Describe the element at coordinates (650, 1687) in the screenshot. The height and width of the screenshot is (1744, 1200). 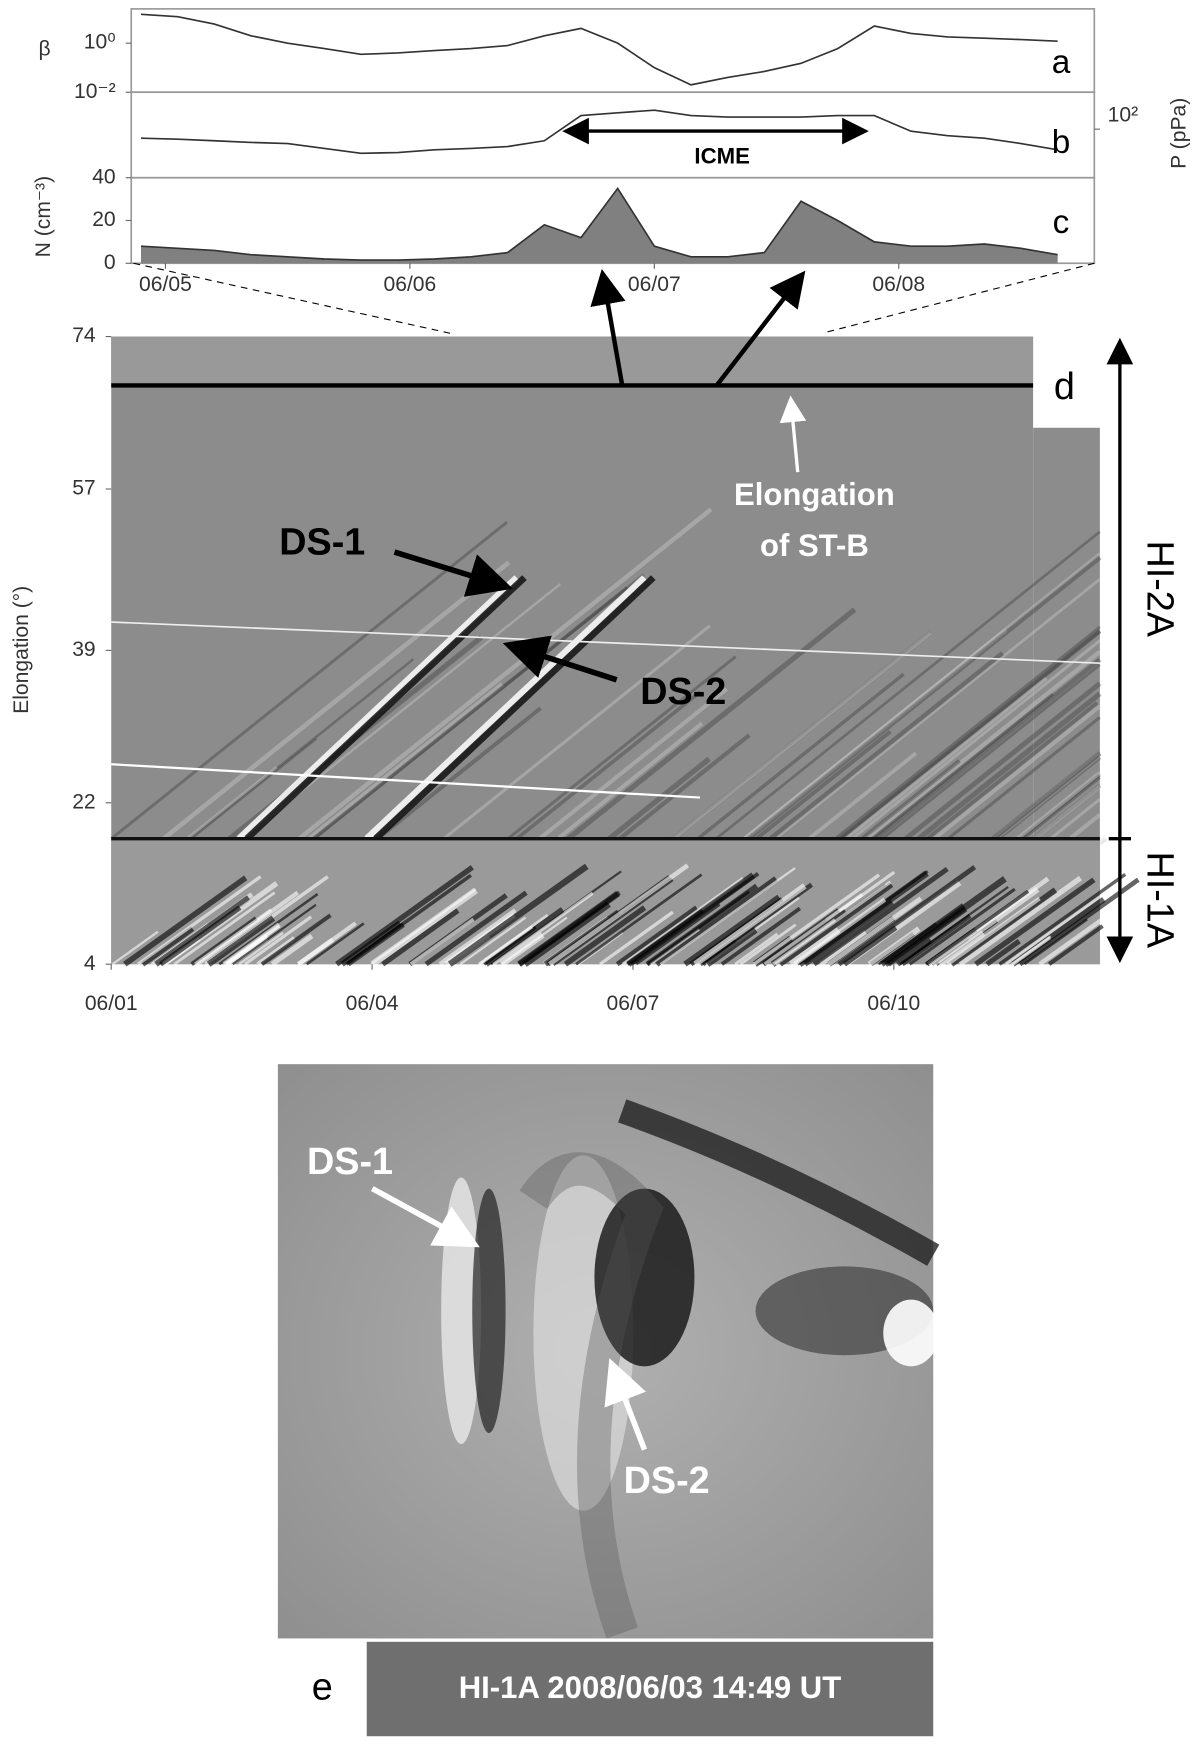
I see `caption: HI-1A 2008/06/03 14:49 UT` at that location.